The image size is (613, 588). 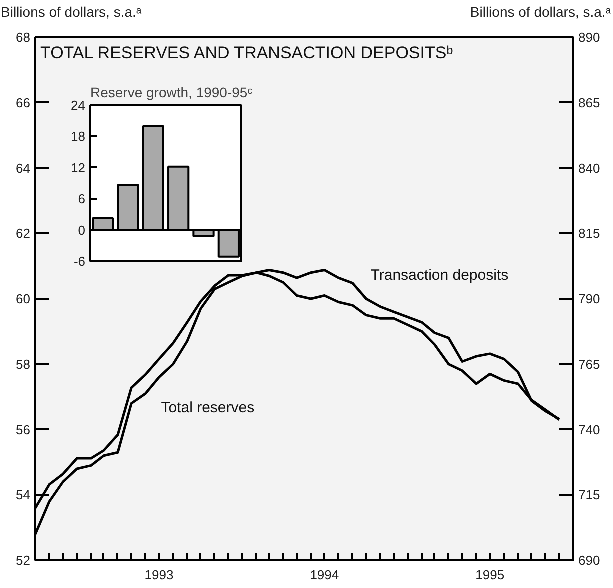 I want to click on y-tick-label: 6, so click(x=82, y=199).